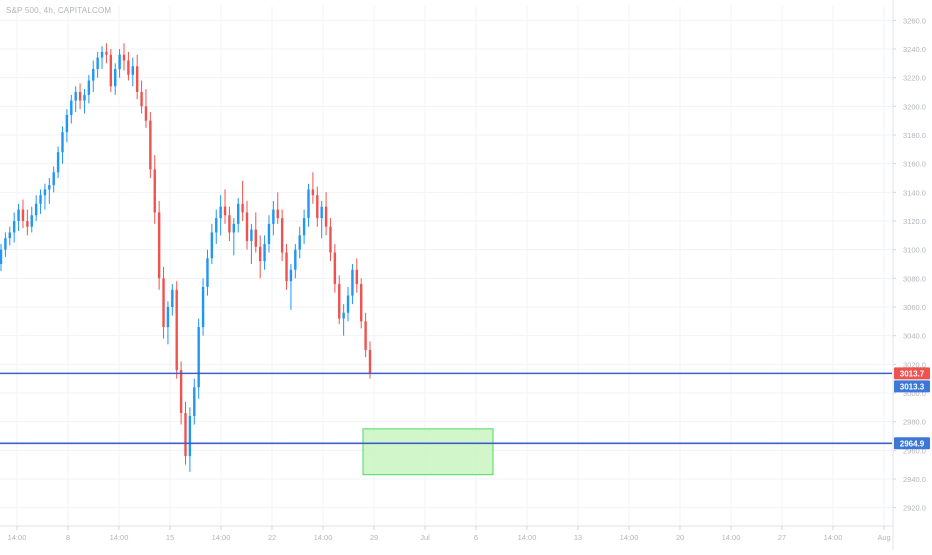 This screenshot has height=555, width=932. What do you see at coordinates (914, 20) in the screenshot?
I see `y-tick-label: 3260.0` at bounding box center [914, 20].